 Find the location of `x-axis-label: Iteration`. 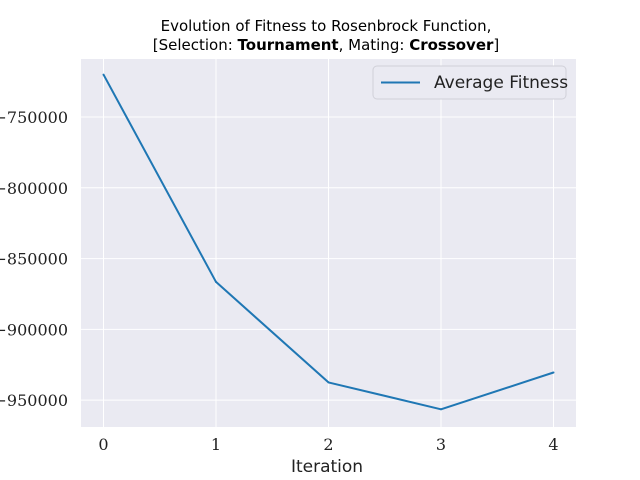

x-axis-label: Iteration is located at coordinates (327, 467).